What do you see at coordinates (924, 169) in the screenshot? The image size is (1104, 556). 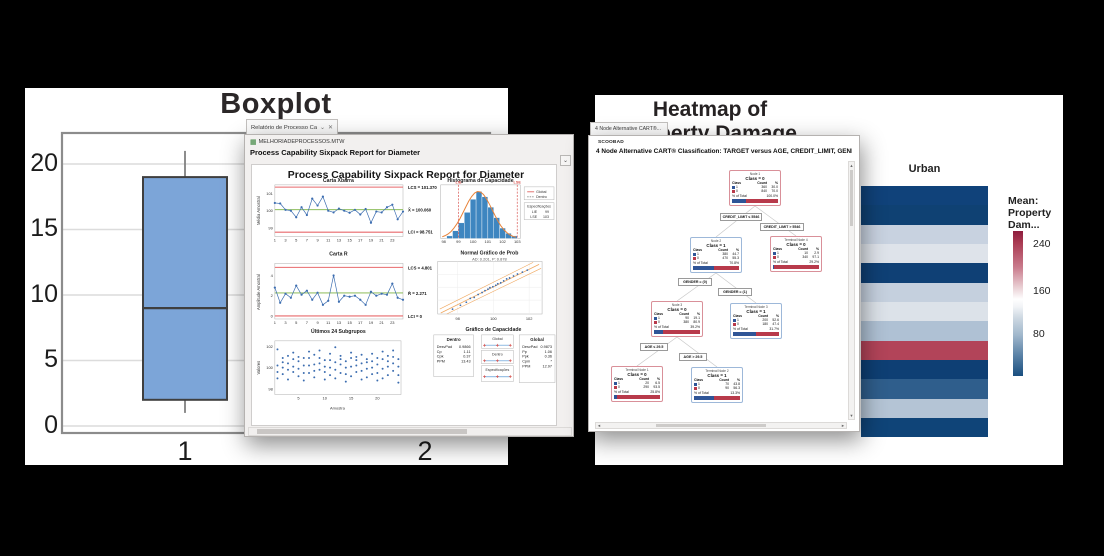 I see `heatmap-column-label: Urban` at bounding box center [924, 169].